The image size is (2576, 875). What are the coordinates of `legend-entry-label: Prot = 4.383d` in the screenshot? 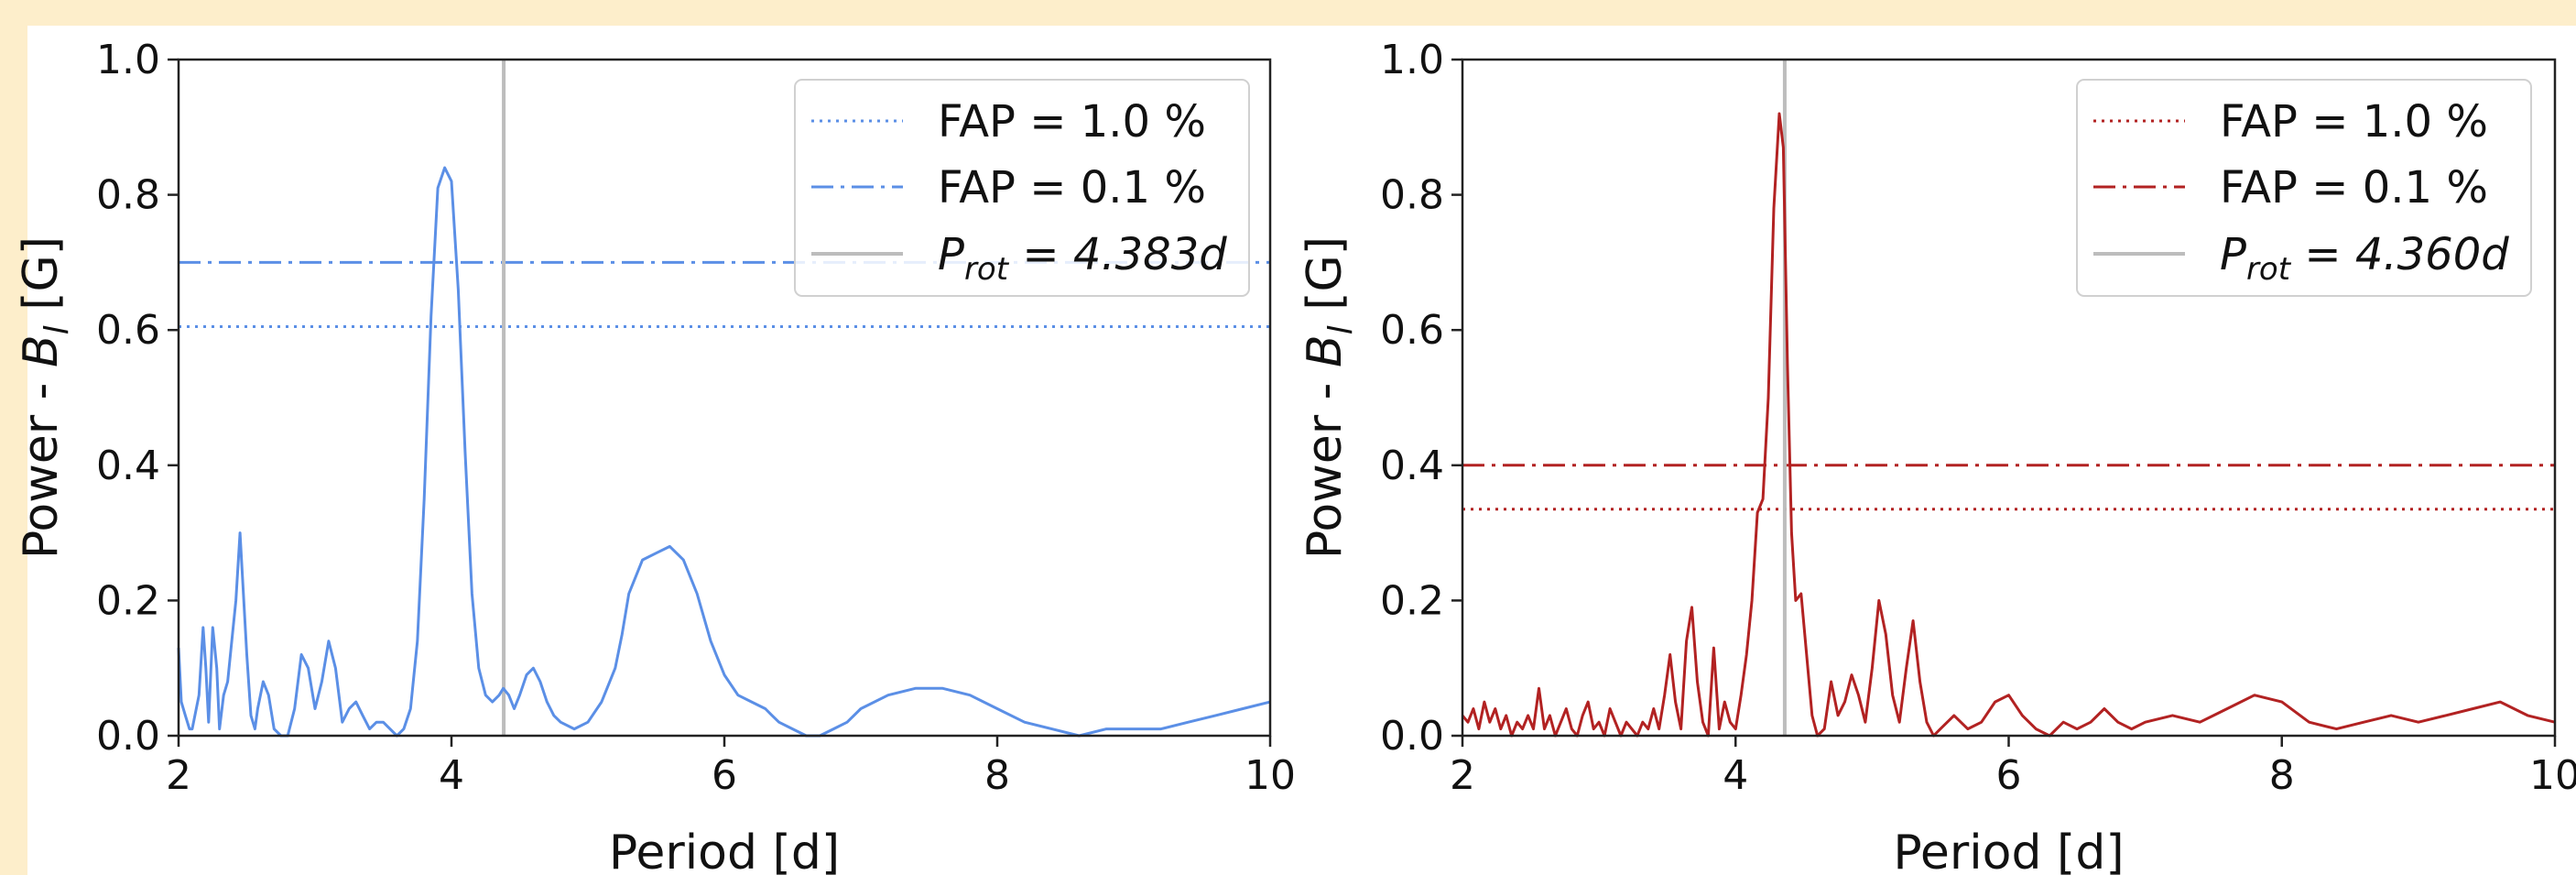 It's located at (1082, 258).